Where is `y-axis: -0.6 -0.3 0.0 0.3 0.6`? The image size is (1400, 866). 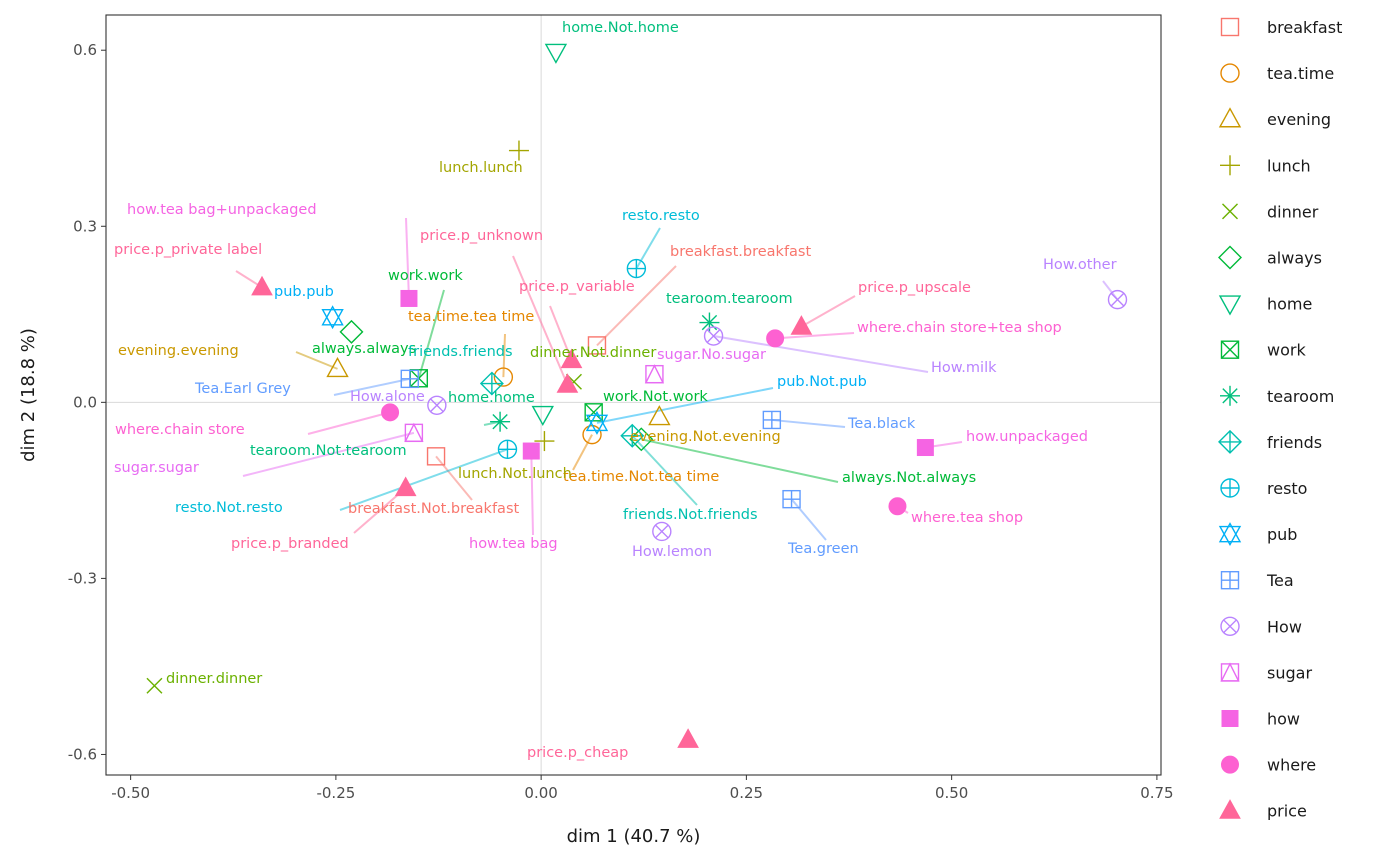 y-axis: -0.6 -0.3 0.0 0.3 0.6 is located at coordinates (87, 402).